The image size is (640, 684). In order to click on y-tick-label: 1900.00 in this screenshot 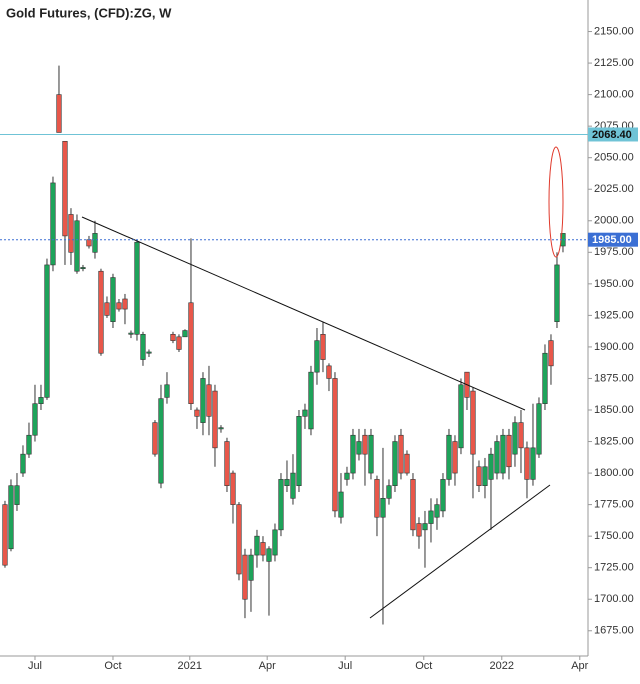, I will do `click(614, 347)`.